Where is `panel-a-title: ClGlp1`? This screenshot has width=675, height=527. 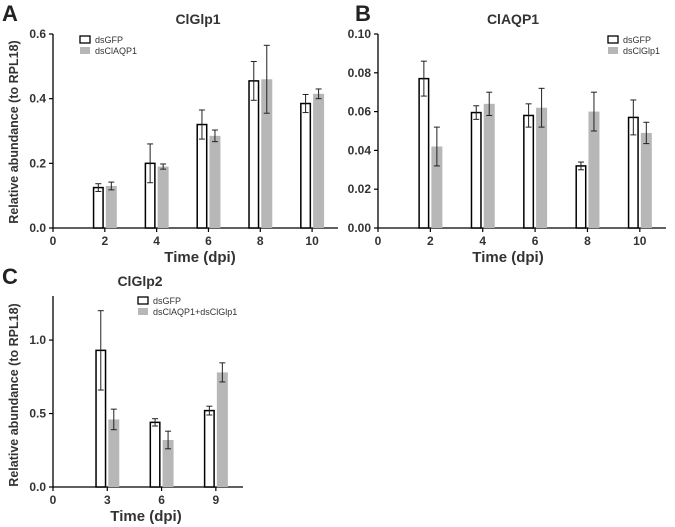
panel-a-title: ClGlp1 is located at coordinates (197, 19).